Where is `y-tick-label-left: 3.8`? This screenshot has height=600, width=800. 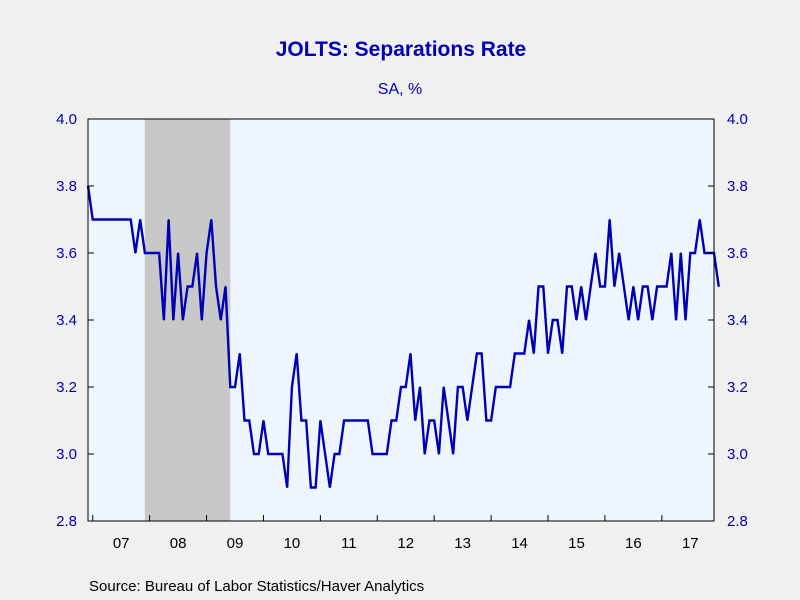 y-tick-label-left: 3.8 is located at coordinates (66, 186).